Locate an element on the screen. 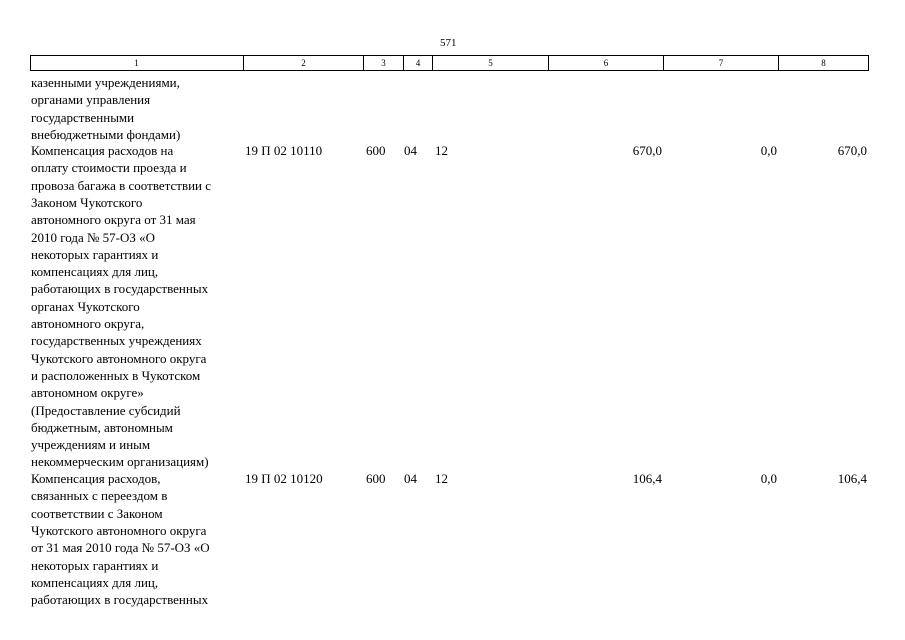 The height and width of the screenshot is (640, 905). row-label-line: автономного округа, is located at coordinates (88, 323).